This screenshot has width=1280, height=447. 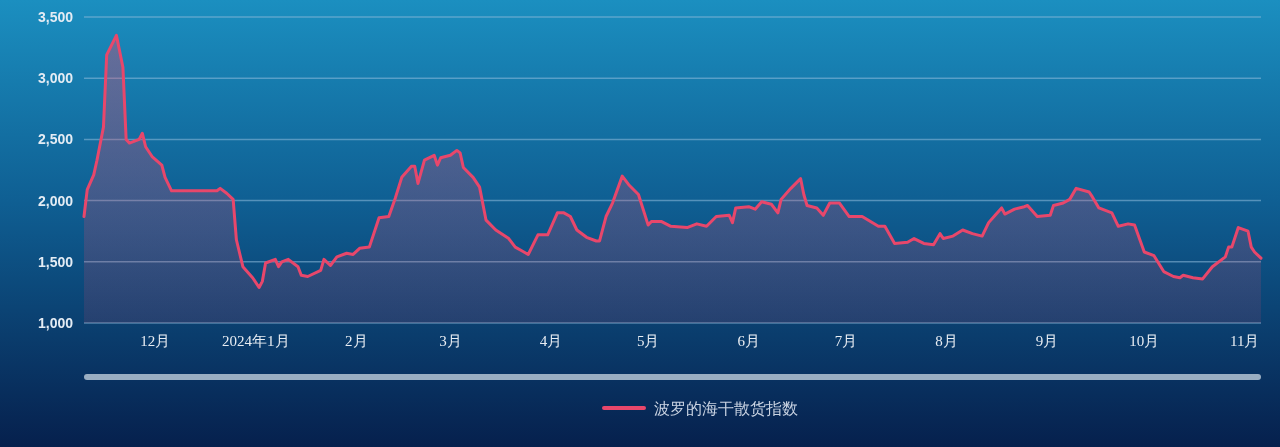 I want to click on x-tick-label: 12月, so click(x=155, y=341).